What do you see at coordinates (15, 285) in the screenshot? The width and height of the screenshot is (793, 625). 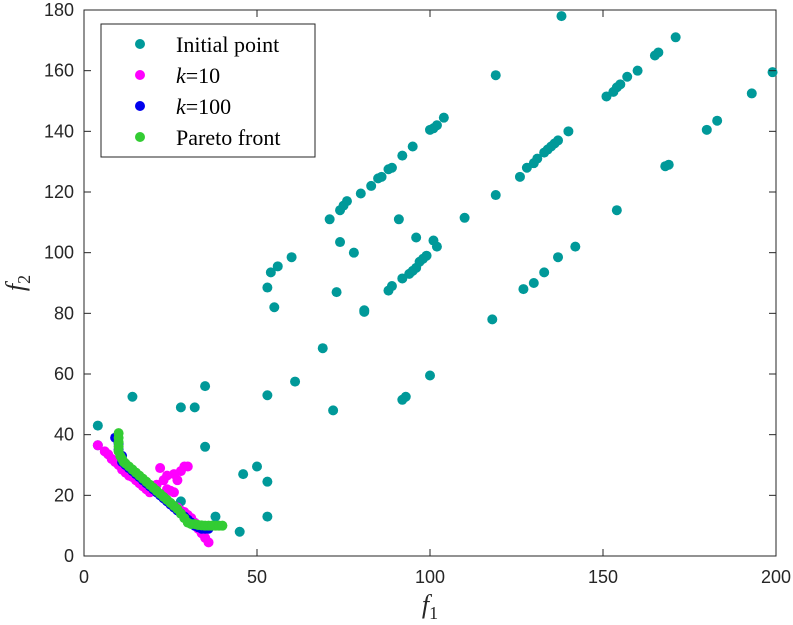 I see `y-axis-label-symbol: f` at bounding box center [15, 285].